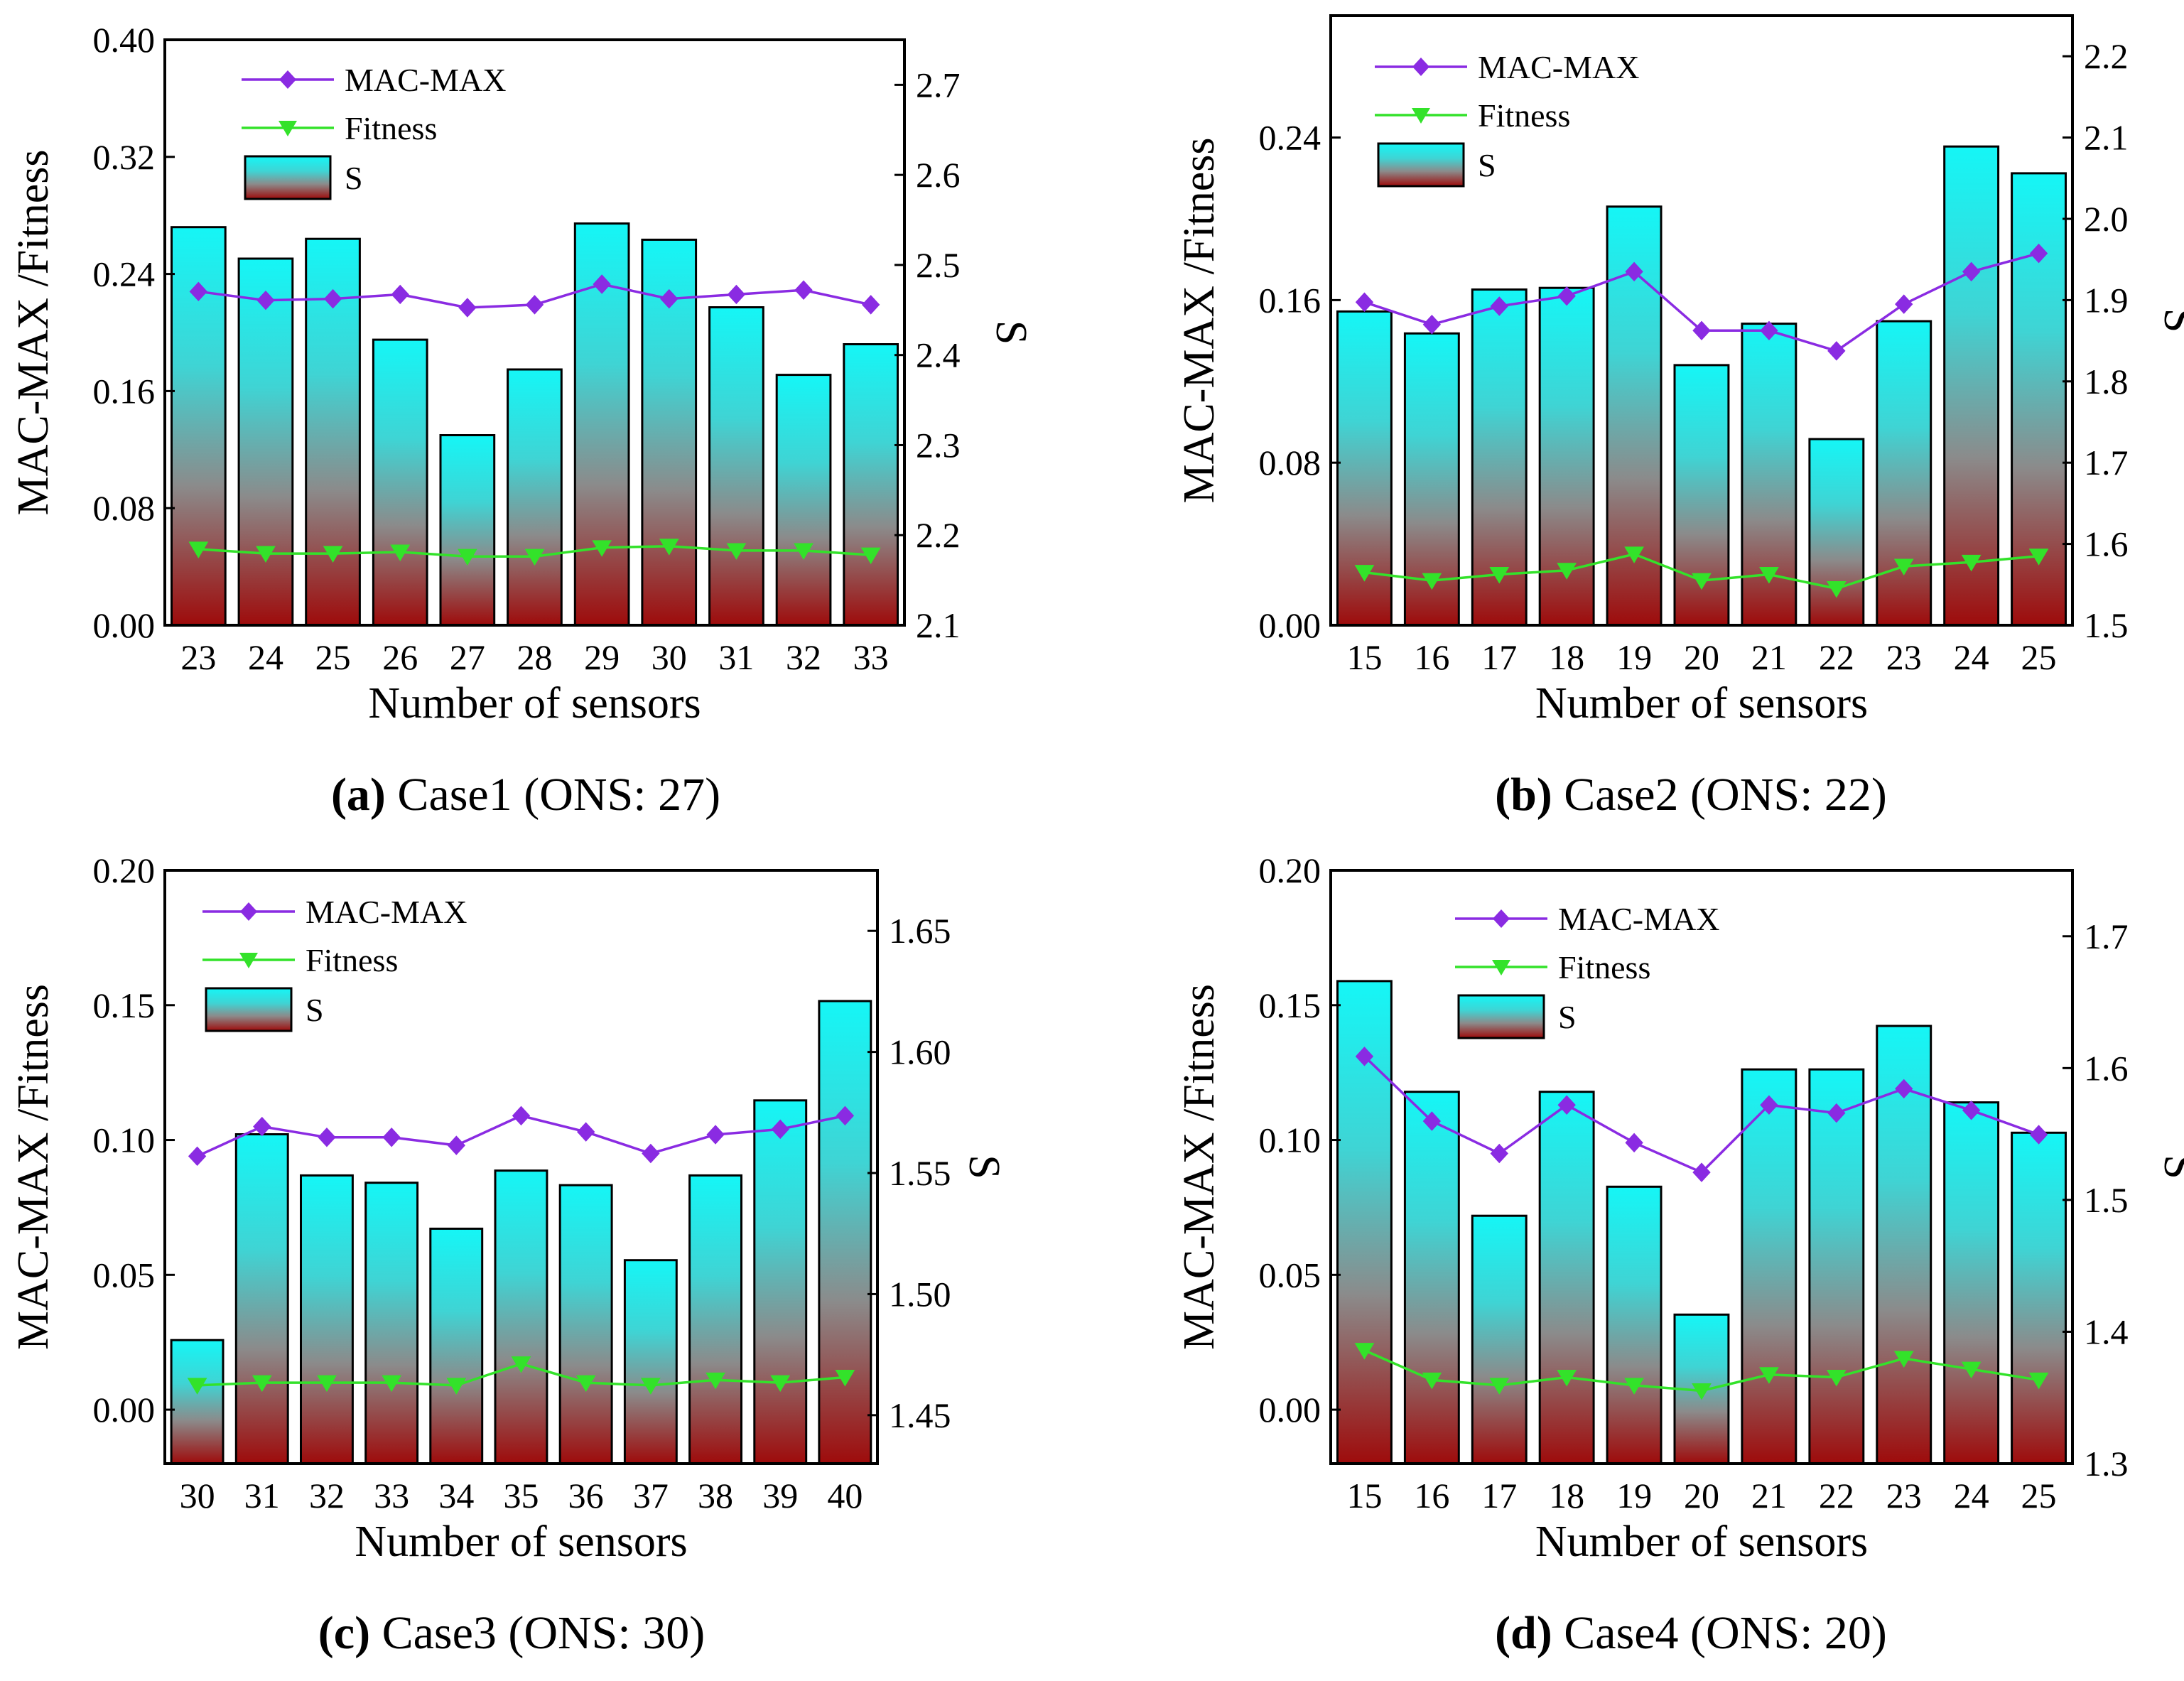  Describe the element at coordinates (1719, 1633) in the screenshot. I see `caption-text: Case4 (ONS: 20)` at that location.